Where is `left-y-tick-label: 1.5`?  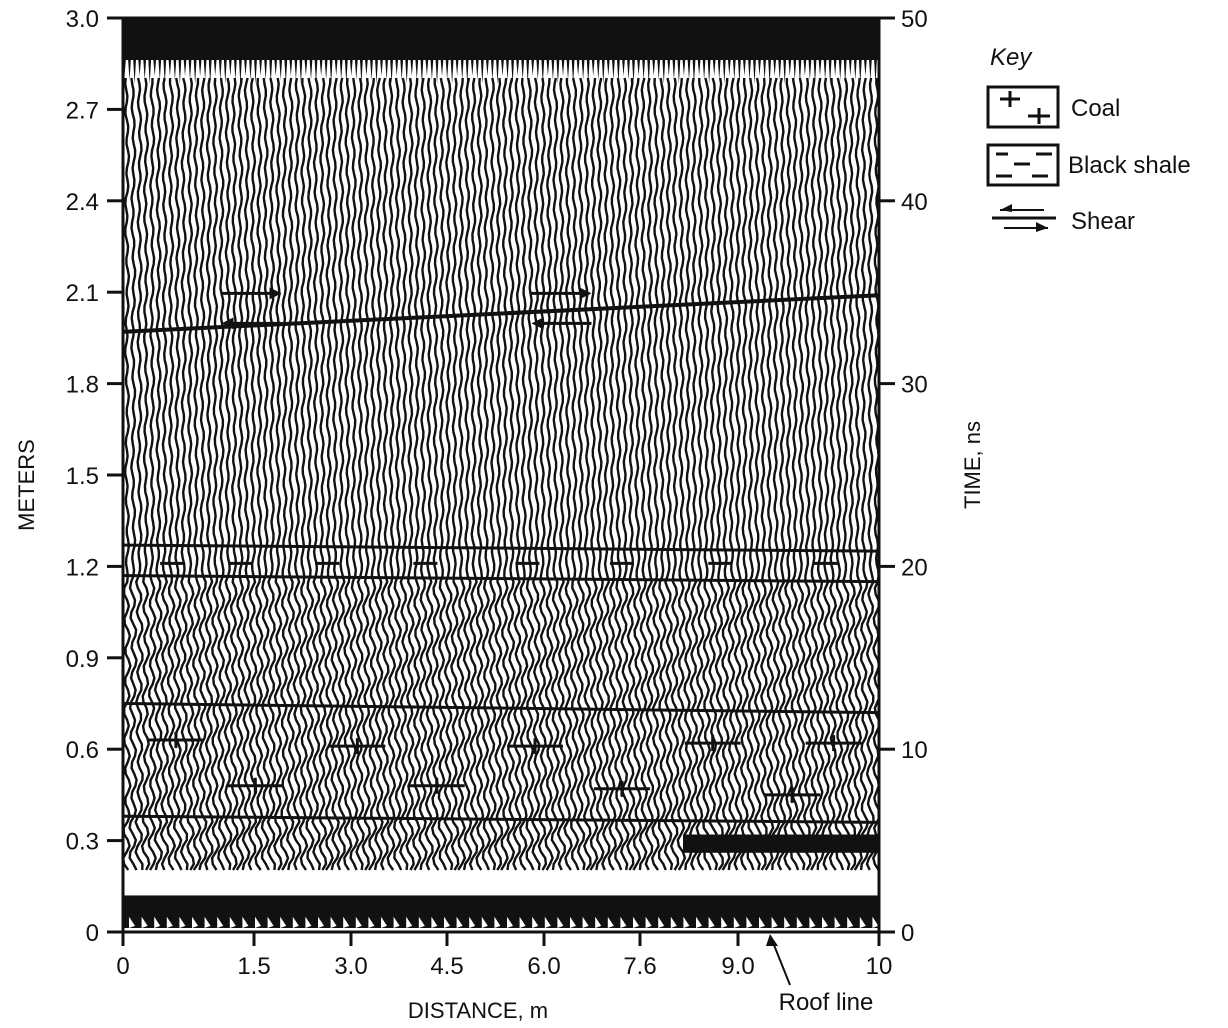 left-y-tick-label: 1.5 is located at coordinates (82, 476).